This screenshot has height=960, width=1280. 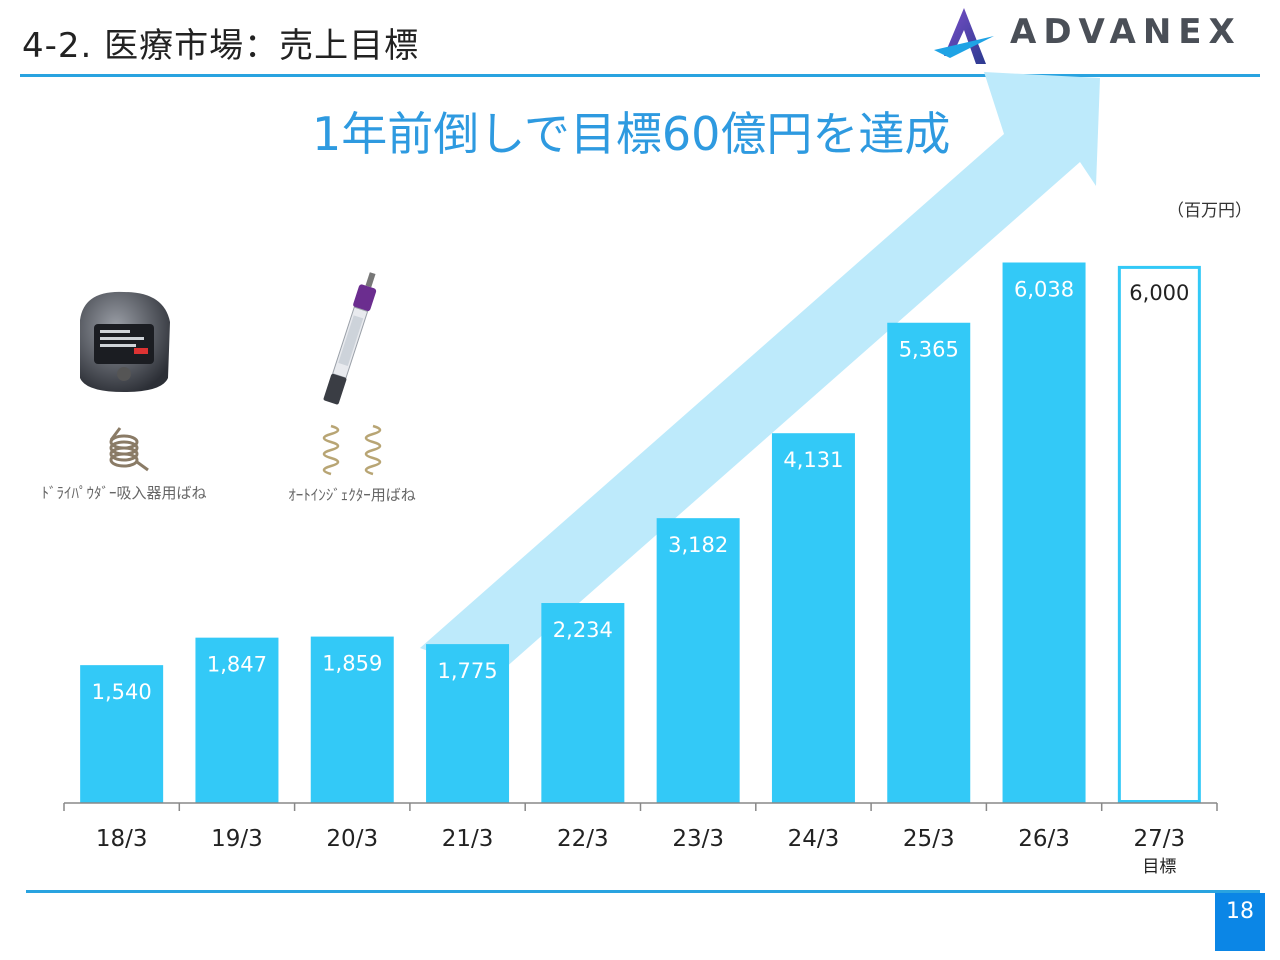 What do you see at coordinates (124, 493) in the screenshot?
I see `product-label-inhaler: ﾄﾞﾗｲﾊﾟｳﾀﾞｰ吸入器用ばね` at bounding box center [124, 493].